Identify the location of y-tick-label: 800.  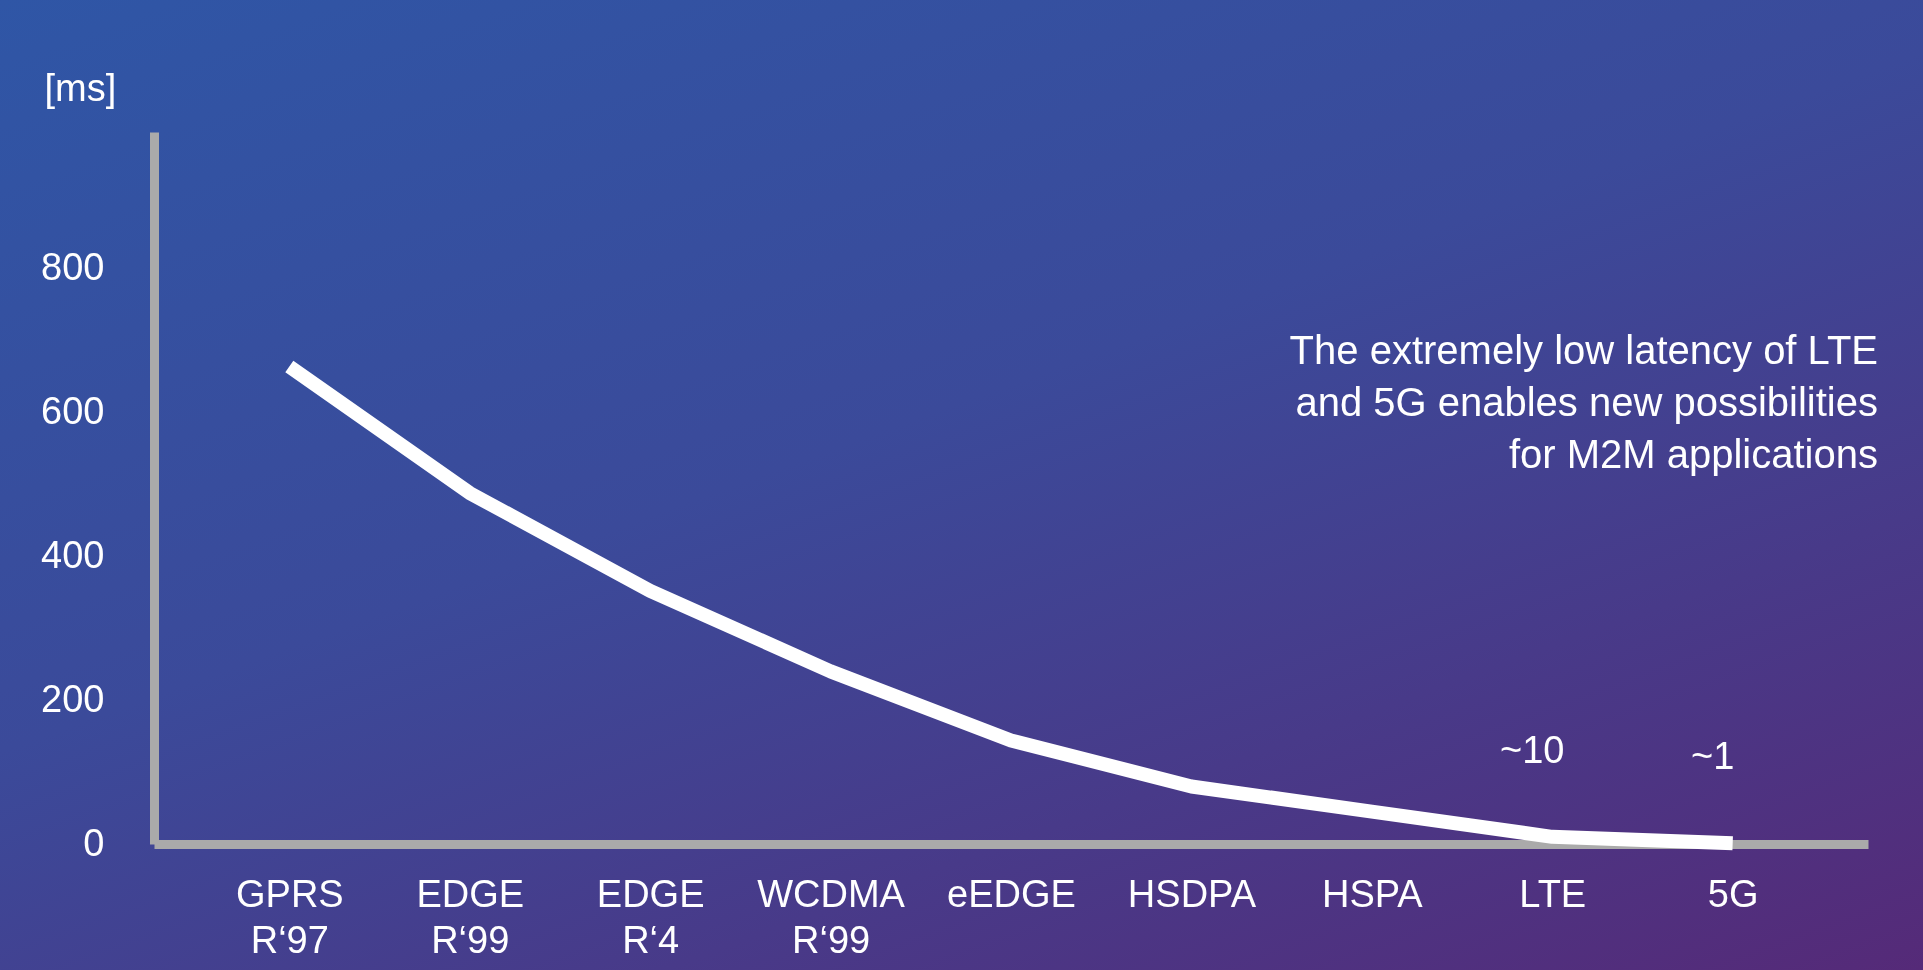
(73, 267).